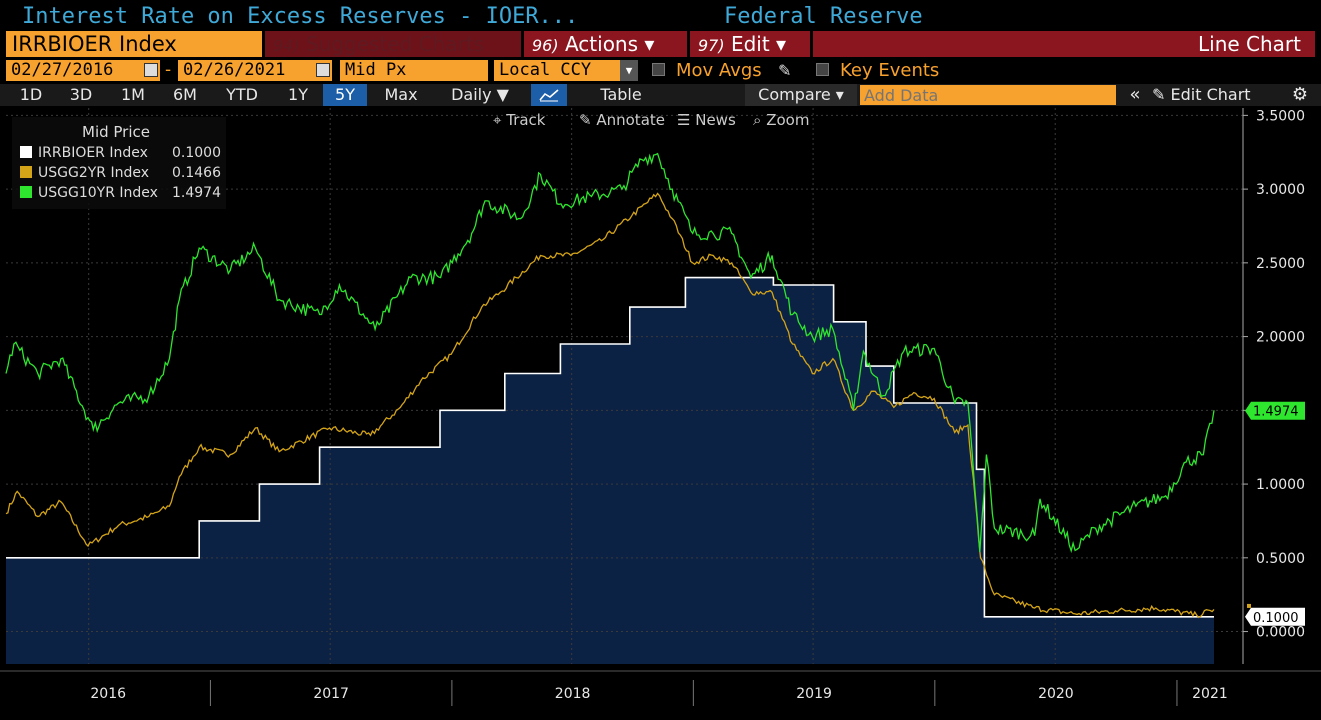 Image resolution: width=1321 pixels, height=720 pixels. Describe the element at coordinates (414, 70) in the screenshot. I see `price-field-select: Mid Px` at that location.